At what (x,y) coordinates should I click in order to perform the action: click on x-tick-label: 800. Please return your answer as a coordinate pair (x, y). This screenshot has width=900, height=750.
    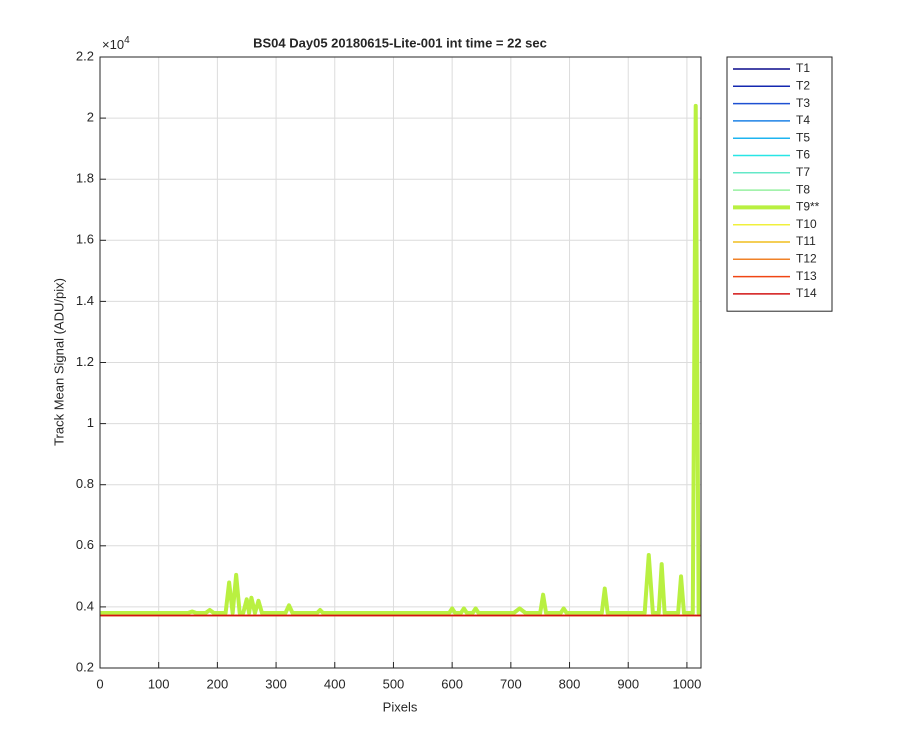
    Looking at the image, I should click on (570, 683).